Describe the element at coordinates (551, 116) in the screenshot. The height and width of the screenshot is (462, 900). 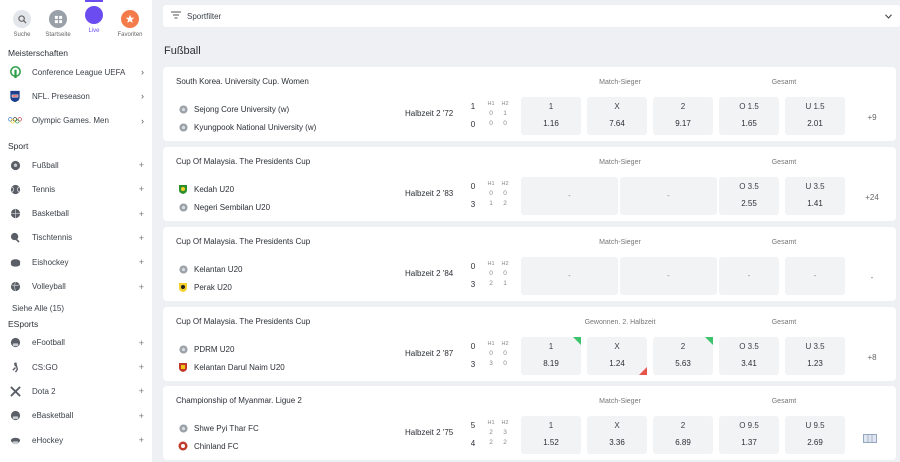
I see `odds-button: 1 1.16` at that location.